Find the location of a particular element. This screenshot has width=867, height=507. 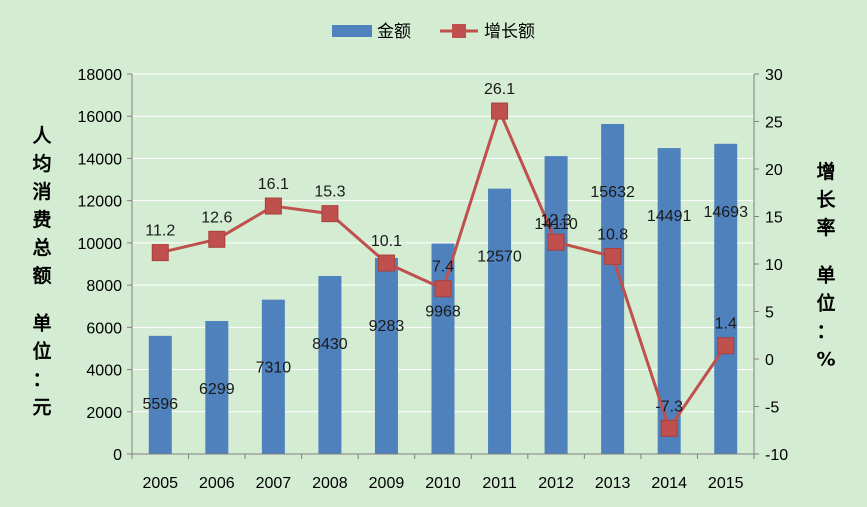

bar-data-label: 14110 is located at coordinates (555, 224).